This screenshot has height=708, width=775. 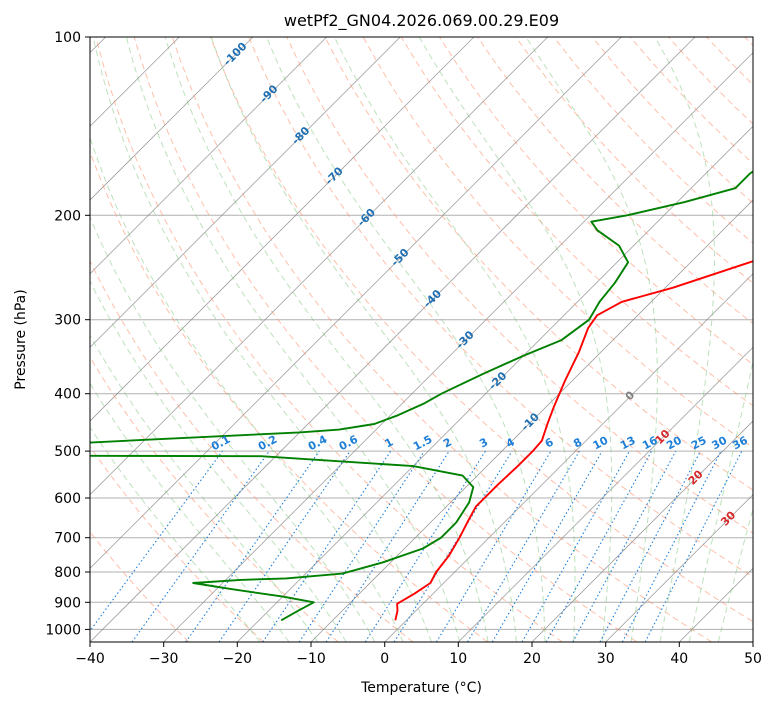 What do you see at coordinates (674, 443) in the screenshot?
I see `mixing-ratio-label: 20` at bounding box center [674, 443].